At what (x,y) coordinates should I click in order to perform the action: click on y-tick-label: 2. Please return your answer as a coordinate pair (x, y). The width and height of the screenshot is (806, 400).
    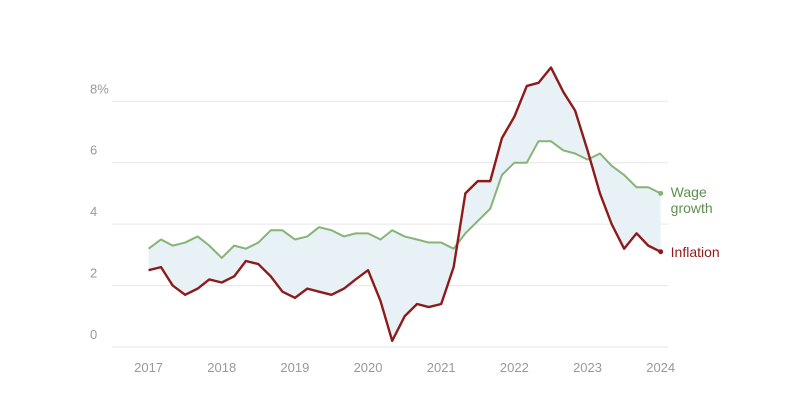
    Looking at the image, I should click on (93, 273).